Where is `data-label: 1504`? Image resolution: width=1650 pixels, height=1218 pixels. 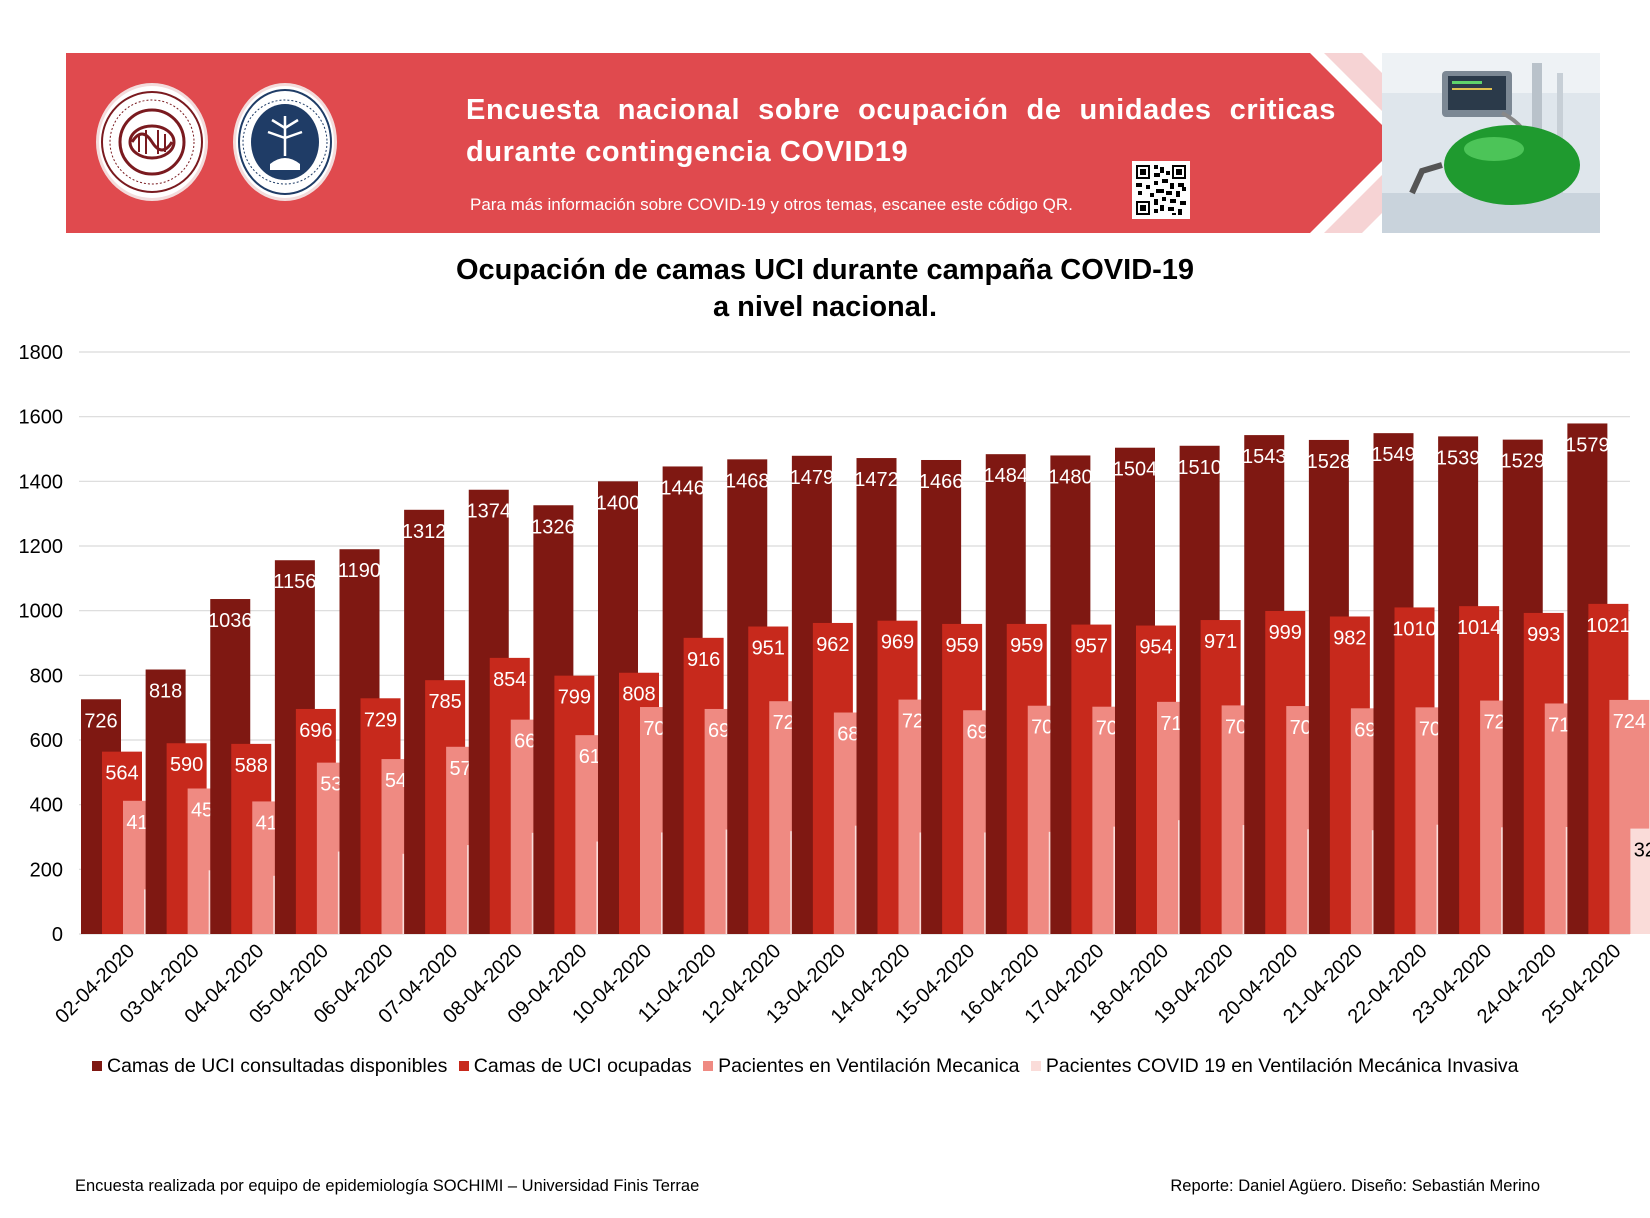
data-label: 1504 is located at coordinates (1135, 470).